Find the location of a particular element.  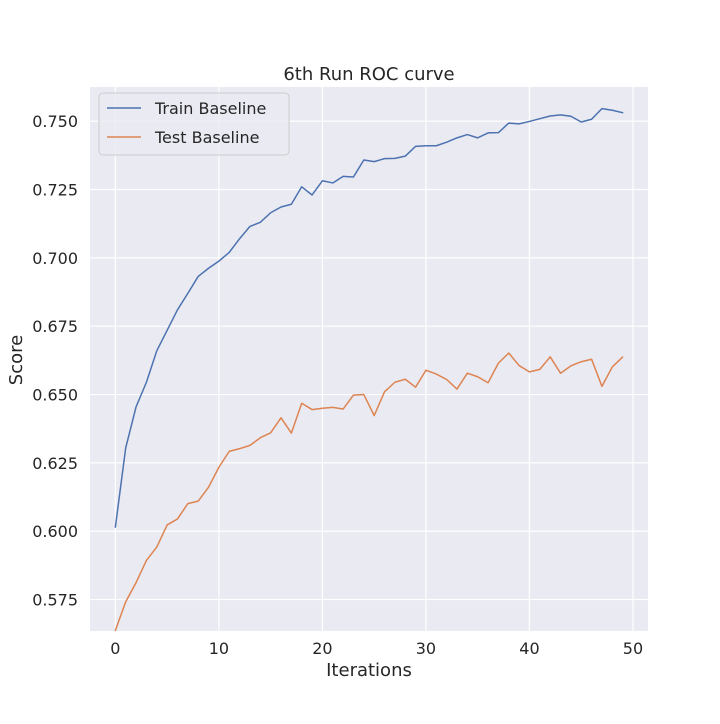

legend-label-test: Test Baseline is located at coordinates (206, 137).